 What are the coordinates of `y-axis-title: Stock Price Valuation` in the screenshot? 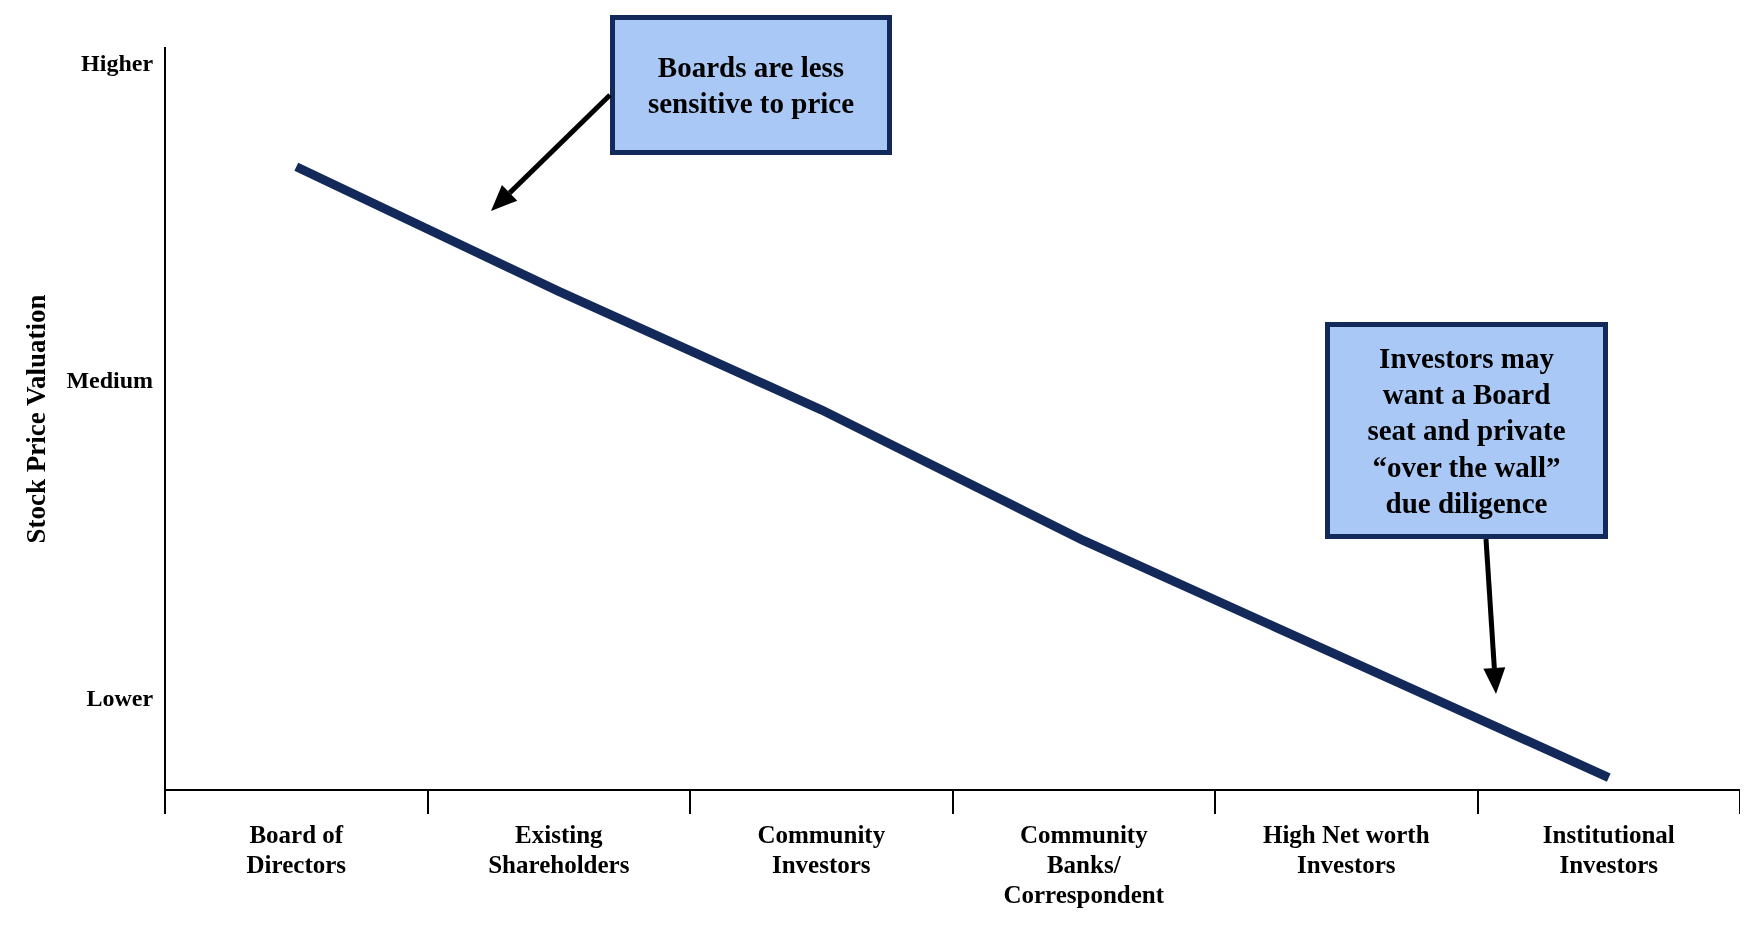 It's located at (36, 419).